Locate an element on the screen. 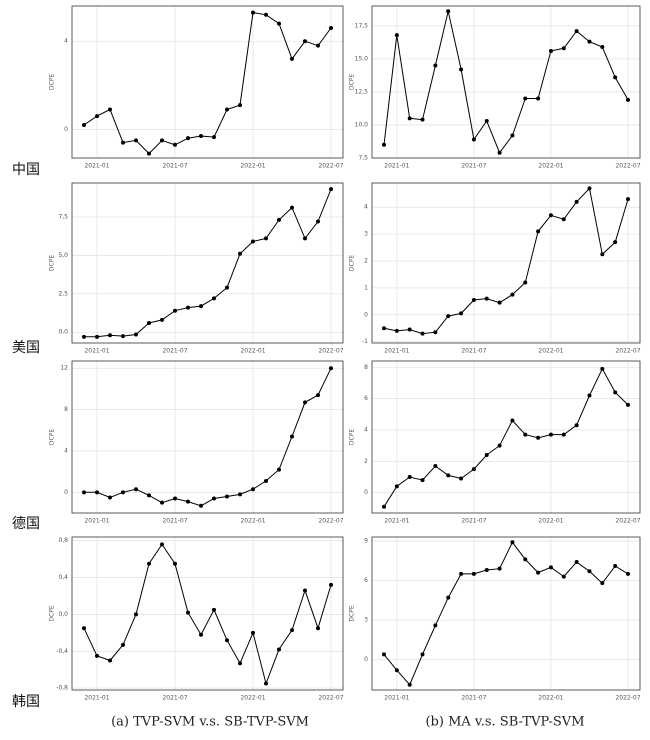  row-label: 韩国 is located at coordinates (26, 702).